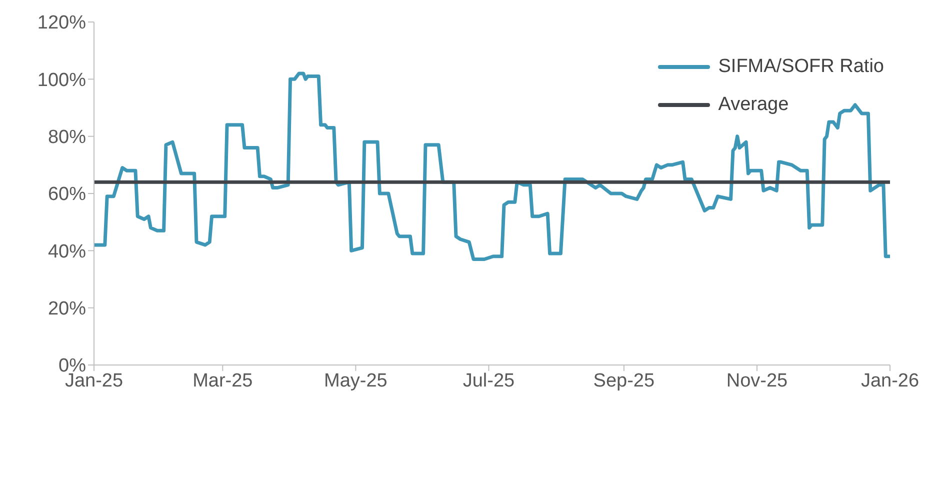  What do you see at coordinates (61, 23) in the screenshot?
I see `y-tick-label: 120%` at bounding box center [61, 23].